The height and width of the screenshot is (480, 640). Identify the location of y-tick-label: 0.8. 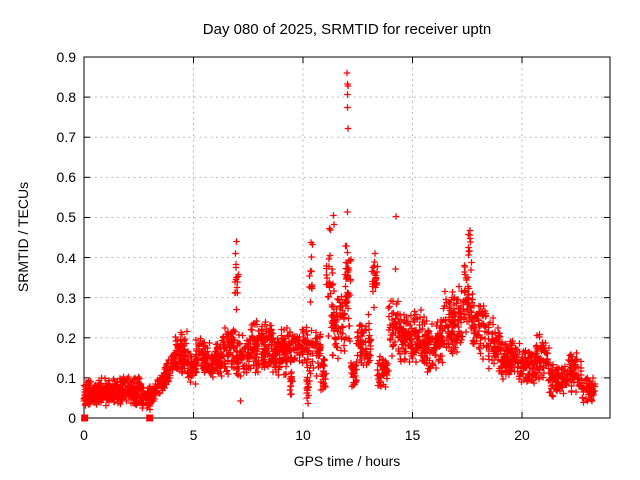
(66, 97).